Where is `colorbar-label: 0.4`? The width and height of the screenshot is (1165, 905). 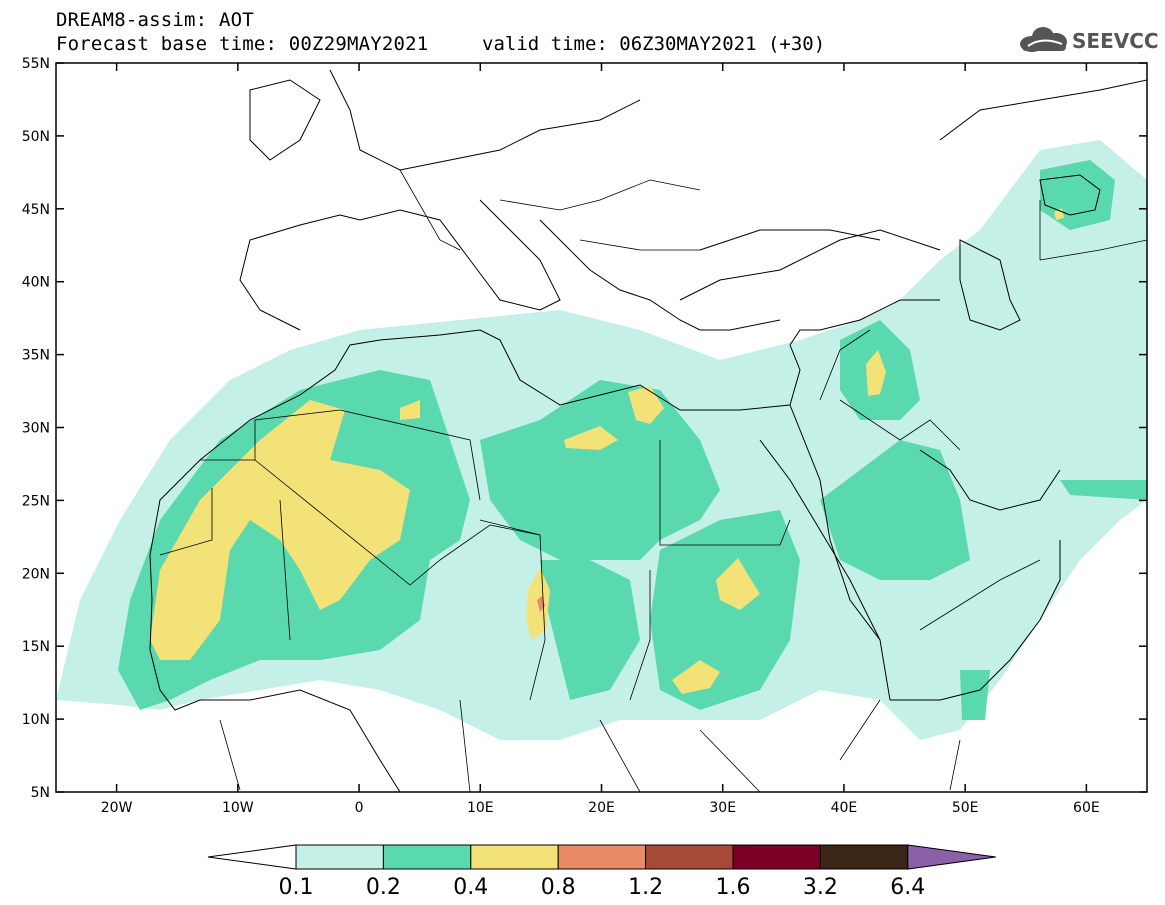 colorbar-label: 0.4 is located at coordinates (470, 887).